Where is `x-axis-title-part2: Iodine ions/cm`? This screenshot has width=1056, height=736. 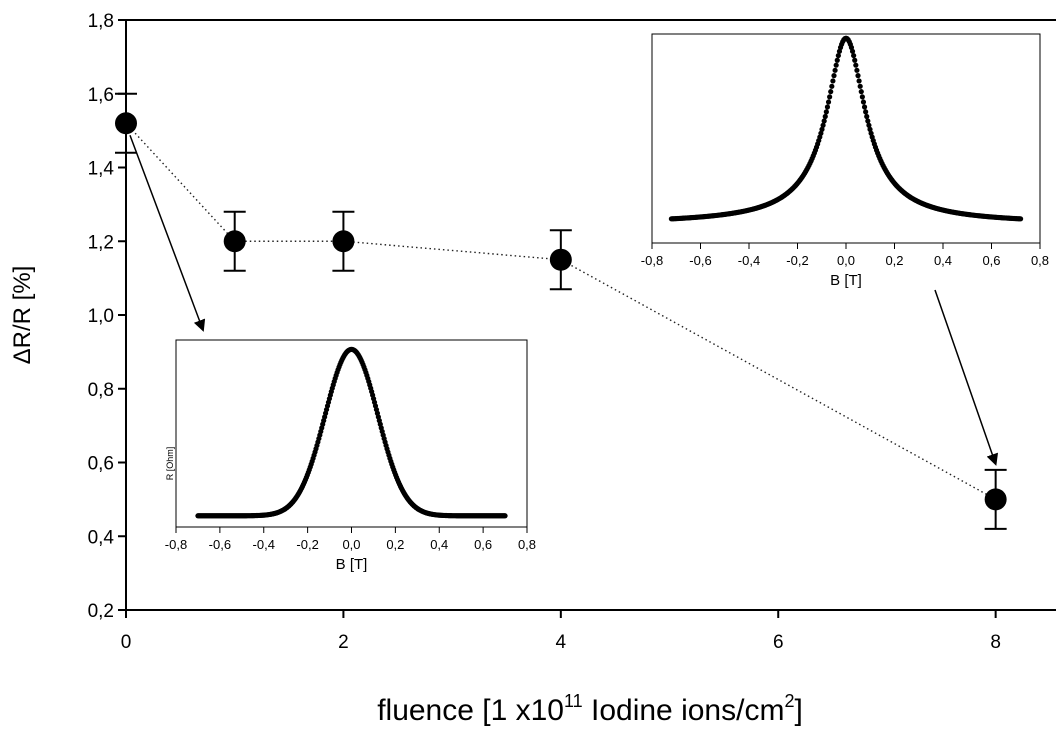 x-axis-title-part2: Iodine ions/cm is located at coordinates (684, 710).